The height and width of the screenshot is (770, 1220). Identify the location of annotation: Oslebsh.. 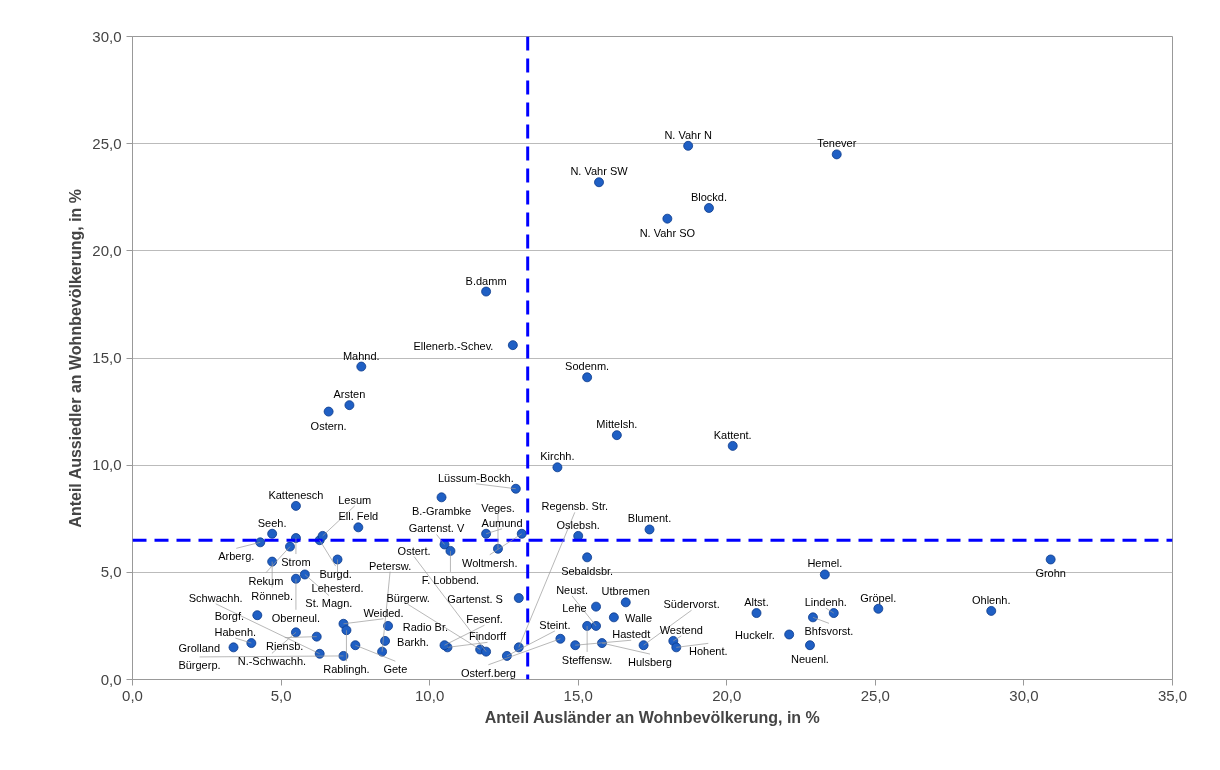
(578, 524).